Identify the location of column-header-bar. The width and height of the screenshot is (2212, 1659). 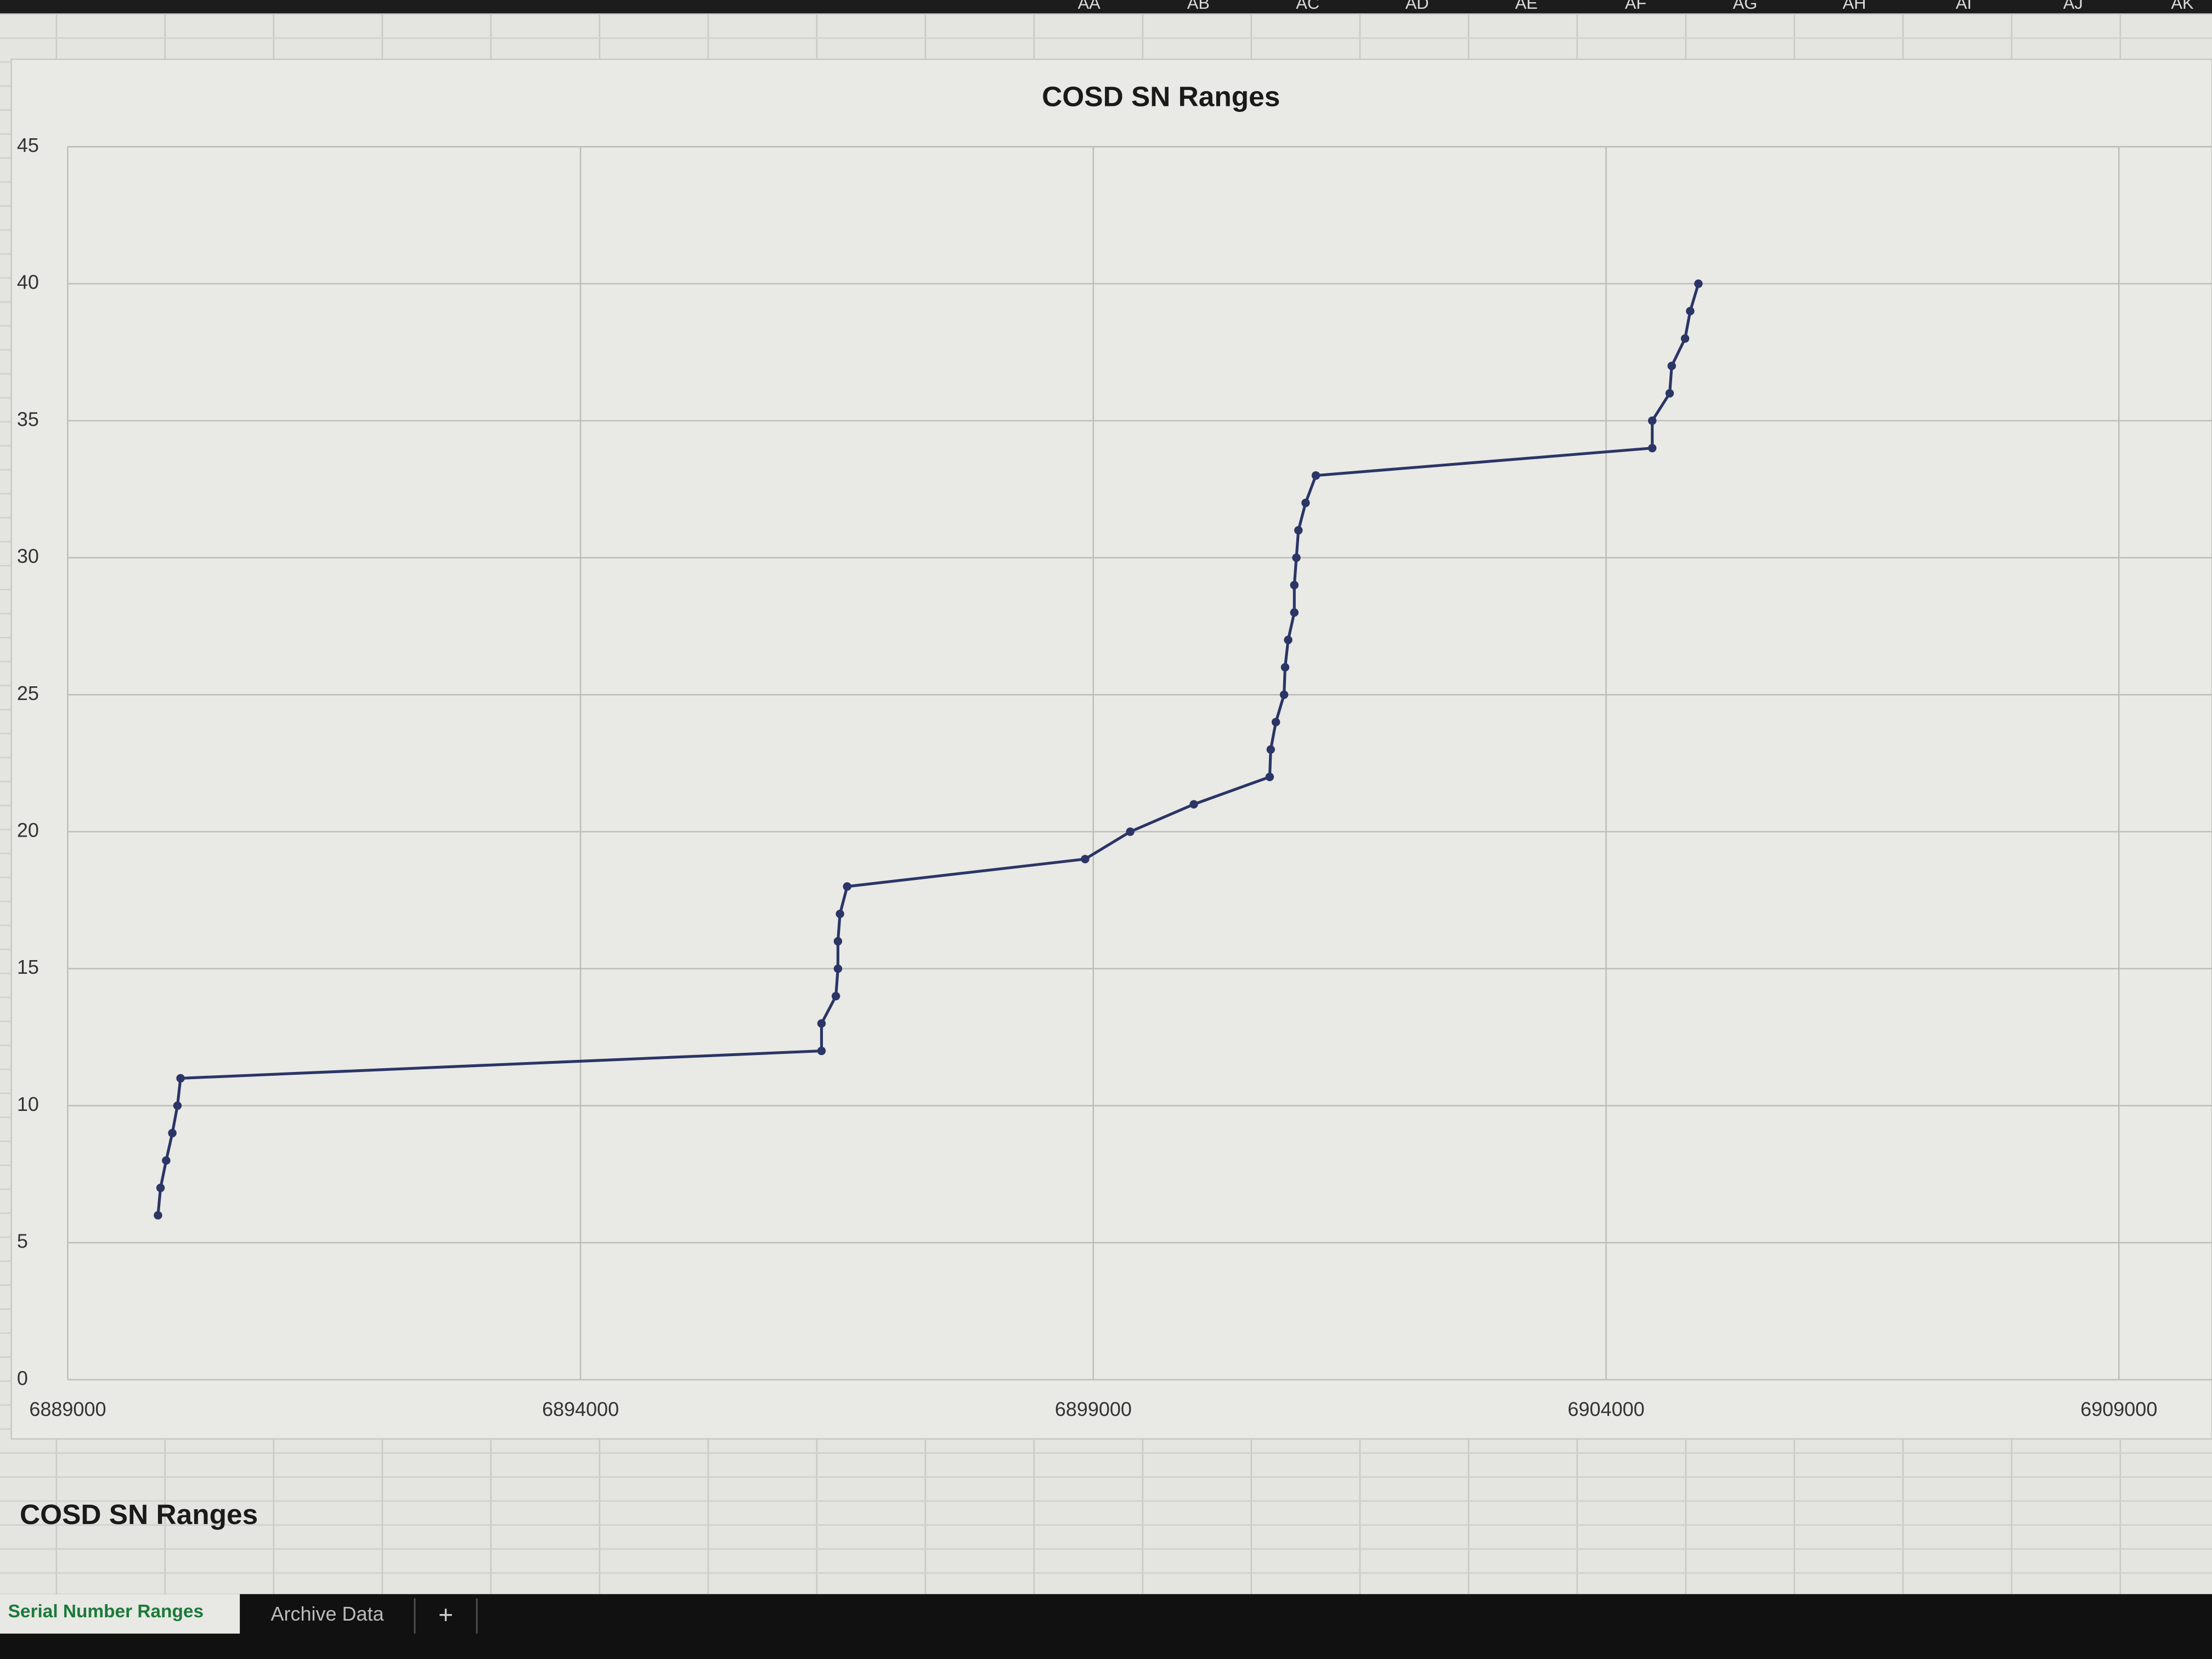
(1106, 7).